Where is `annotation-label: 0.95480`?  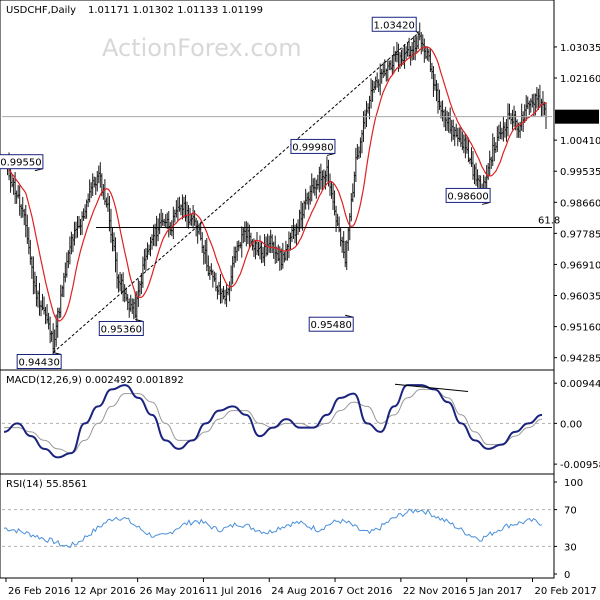 annotation-label: 0.95480 is located at coordinates (331, 325).